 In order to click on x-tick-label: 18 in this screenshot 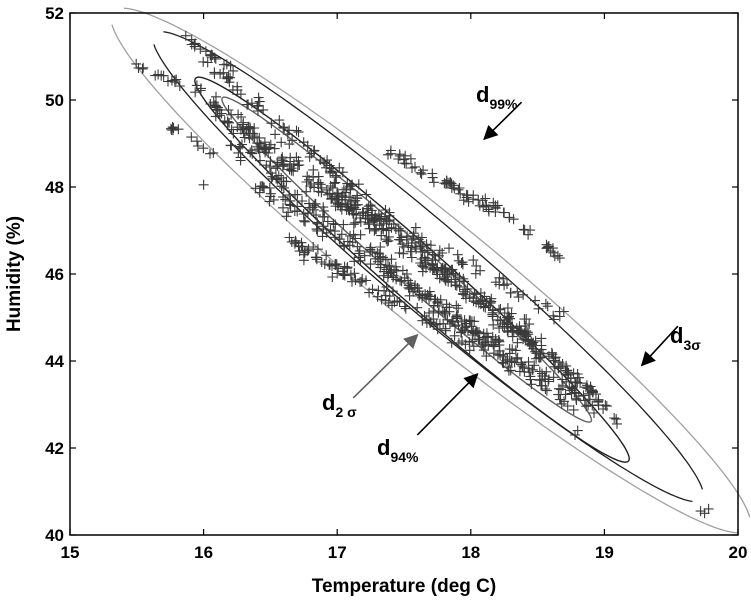, I will do `click(470, 552)`.